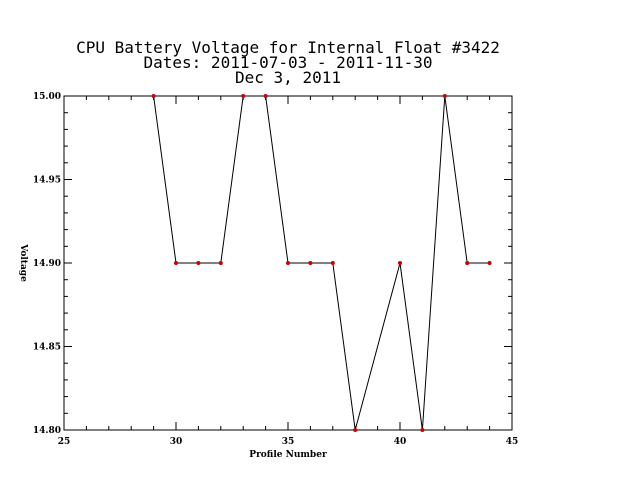 This screenshot has height=480, width=640. What do you see at coordinates (288, 442) in the screenshot?
I see `x-tick-label: 35` at bounding box center [288, 442].